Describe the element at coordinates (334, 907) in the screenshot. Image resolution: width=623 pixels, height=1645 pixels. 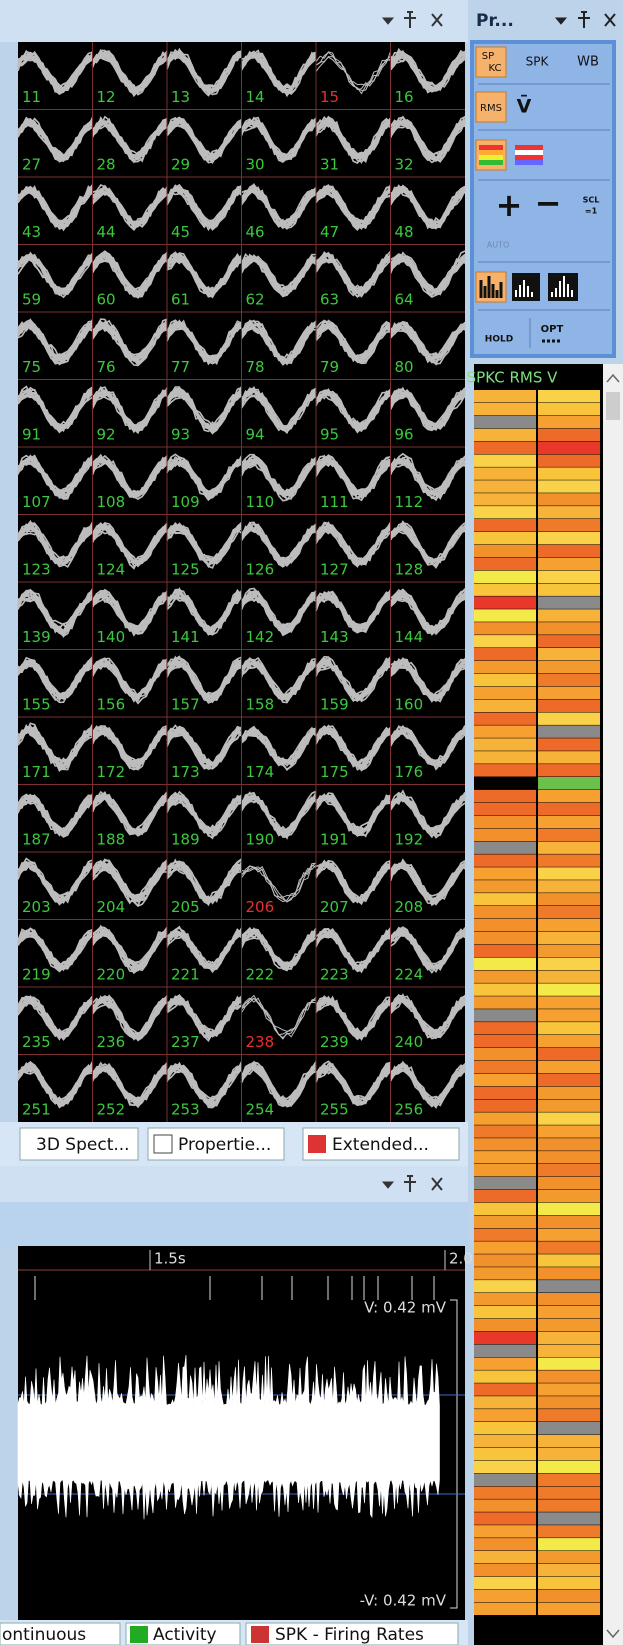
I see `channel-label: 207` at that location.